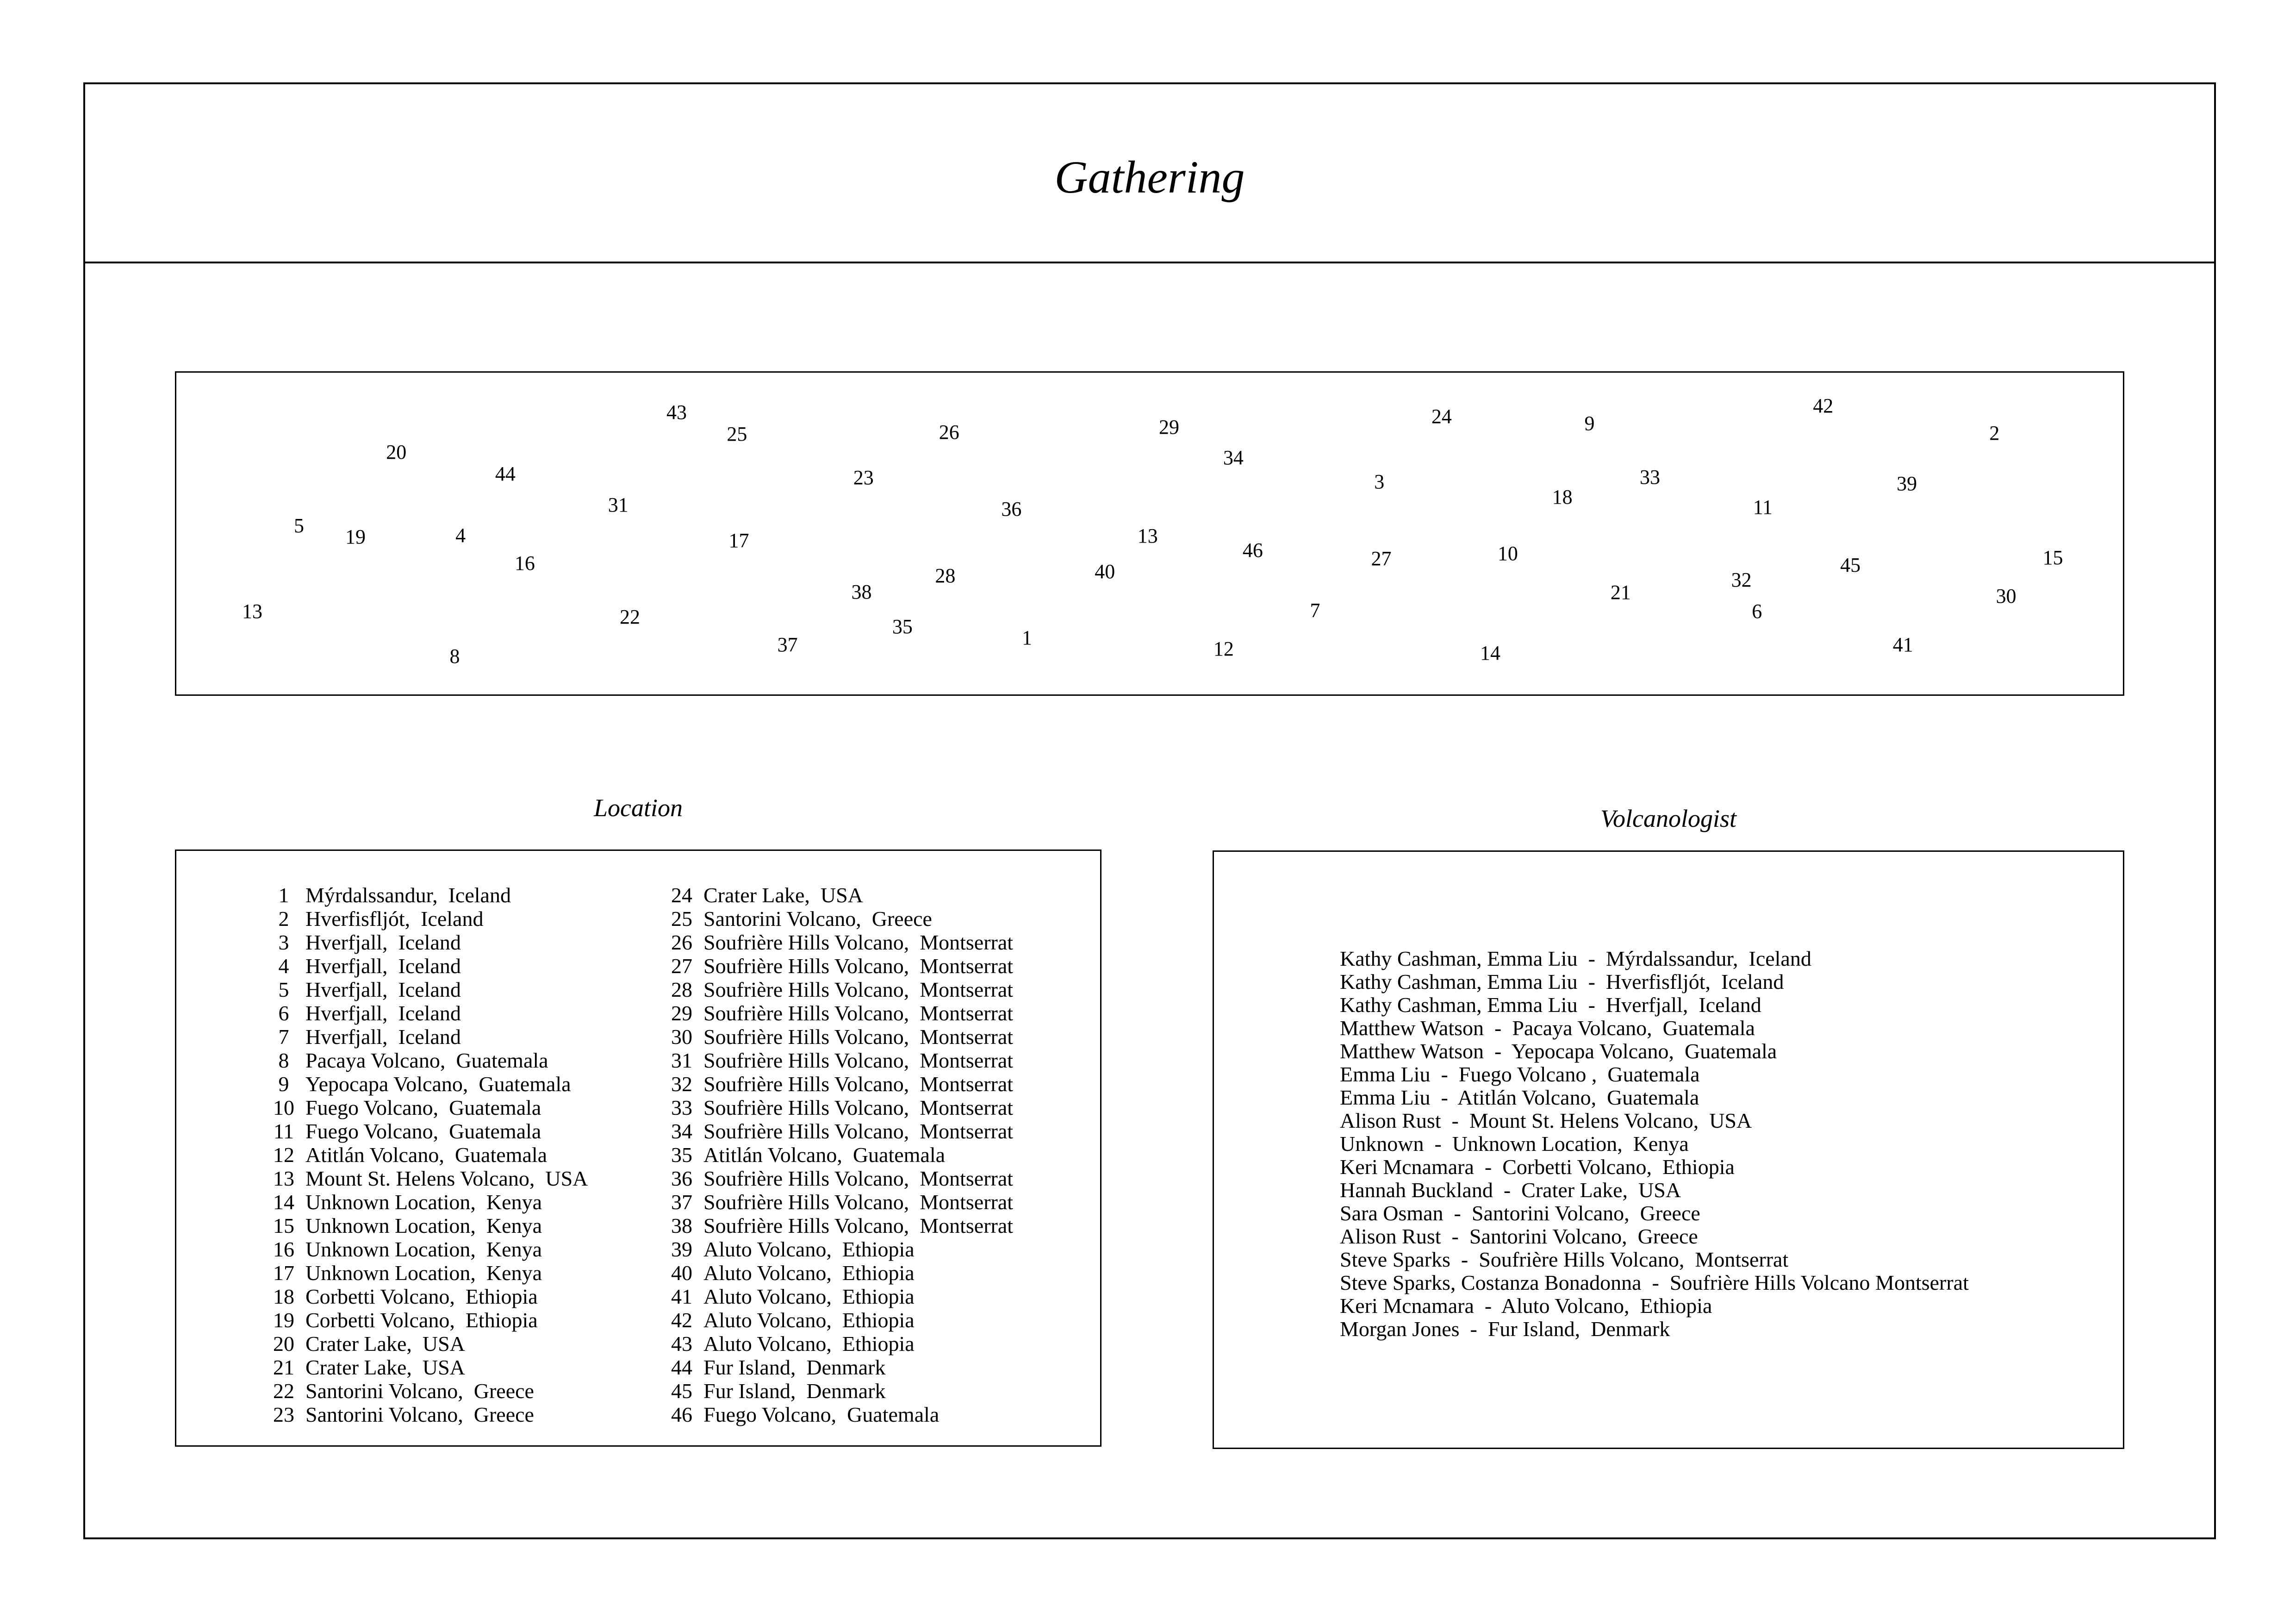 The image size is (2296, 1624). What do you see at coordinates (681, 919) in the screenshot?
I see `location-entry-number: 25` at bounding box center [681, 919].